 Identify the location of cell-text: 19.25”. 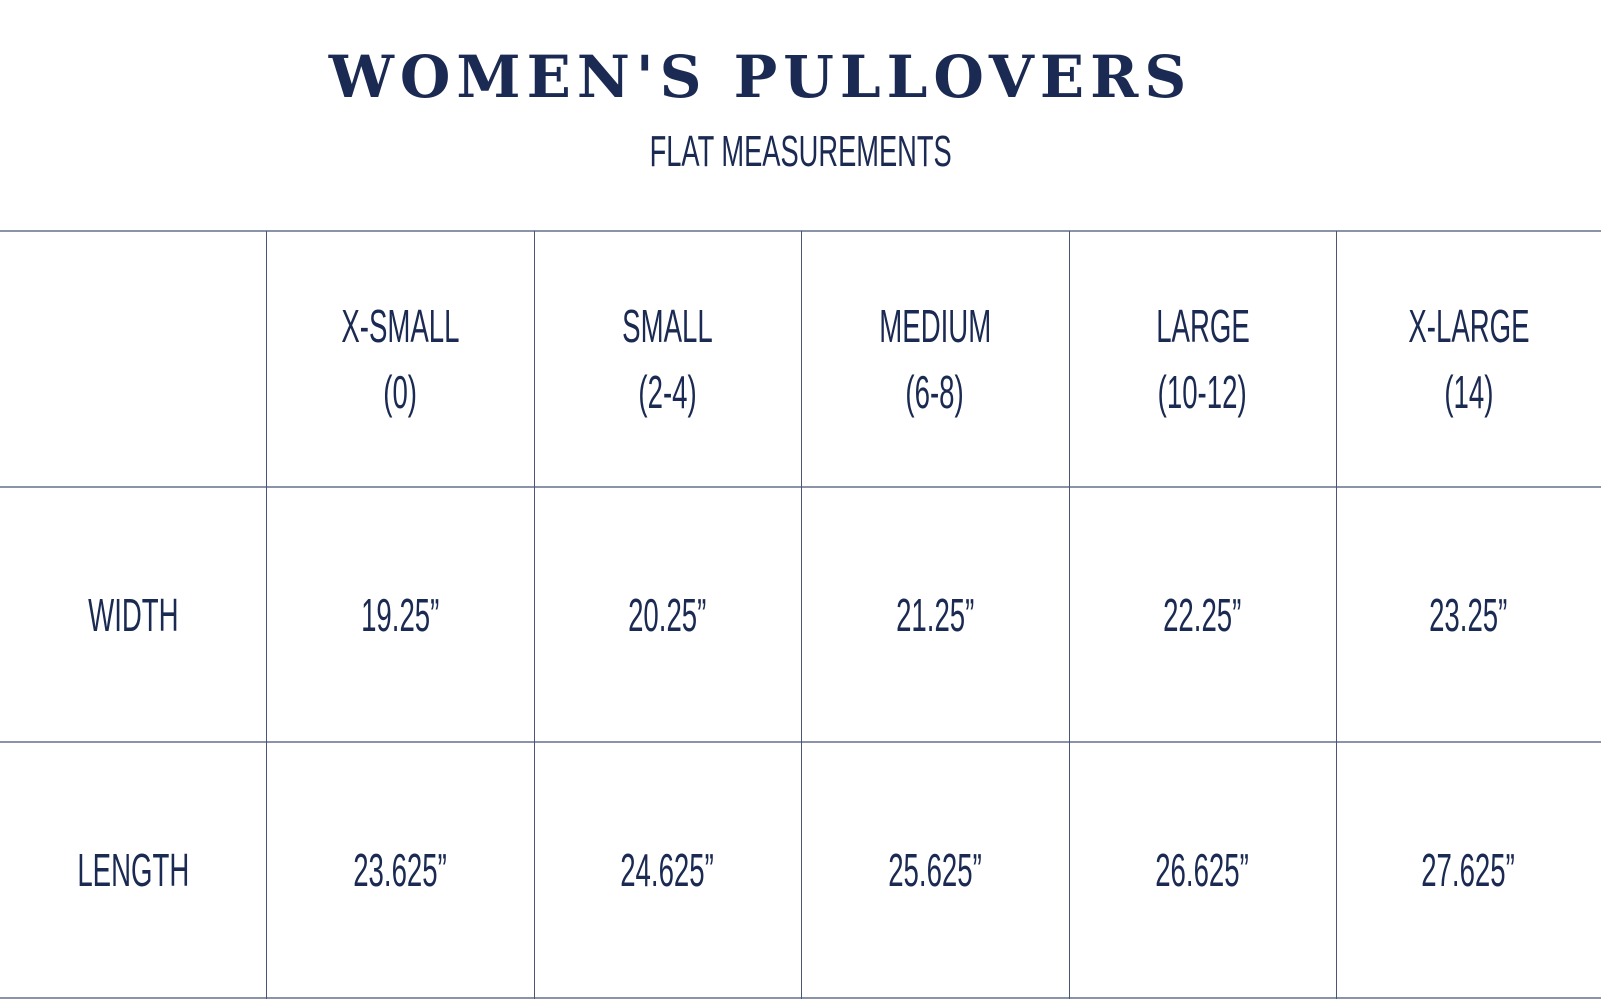
(400, 614).